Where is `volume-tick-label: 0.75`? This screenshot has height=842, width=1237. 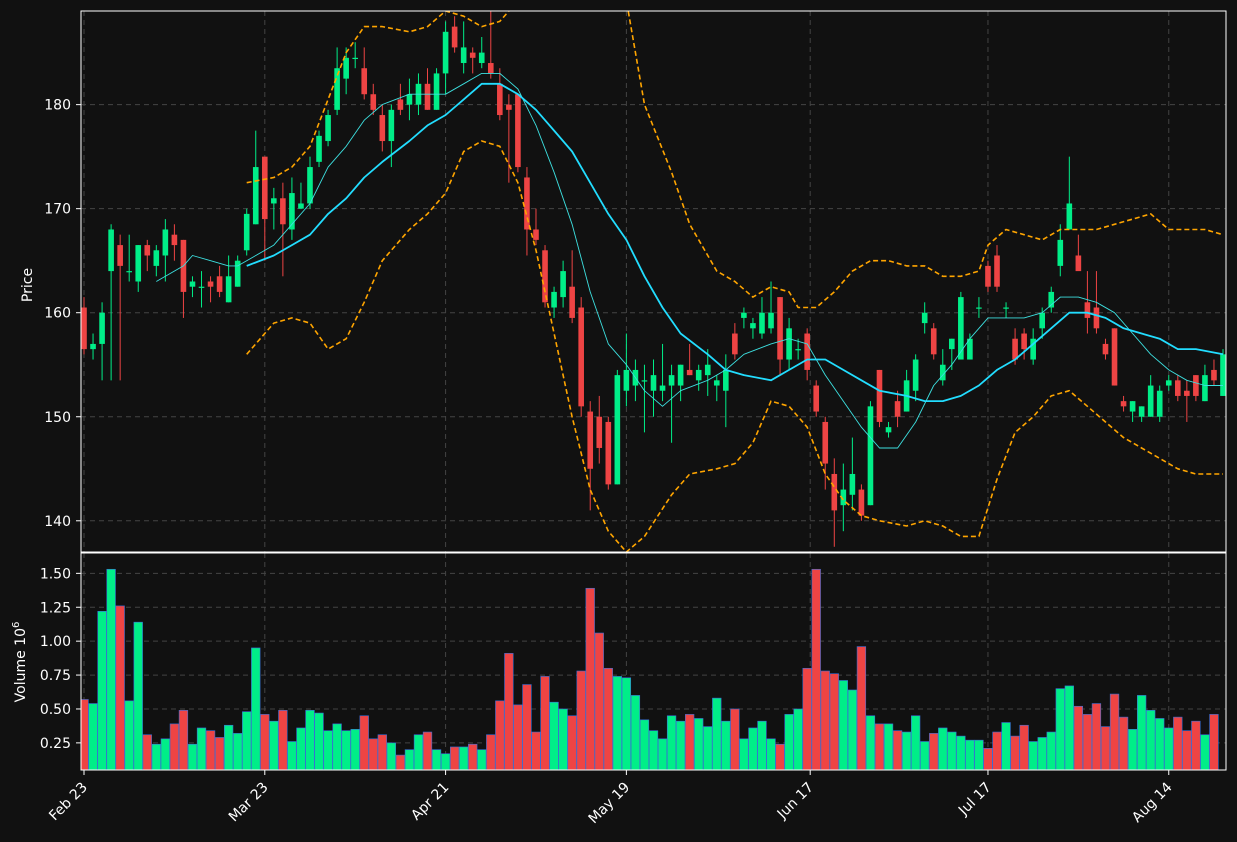 volume-tick-label: 0.75 is located at coordinates (55, 676).